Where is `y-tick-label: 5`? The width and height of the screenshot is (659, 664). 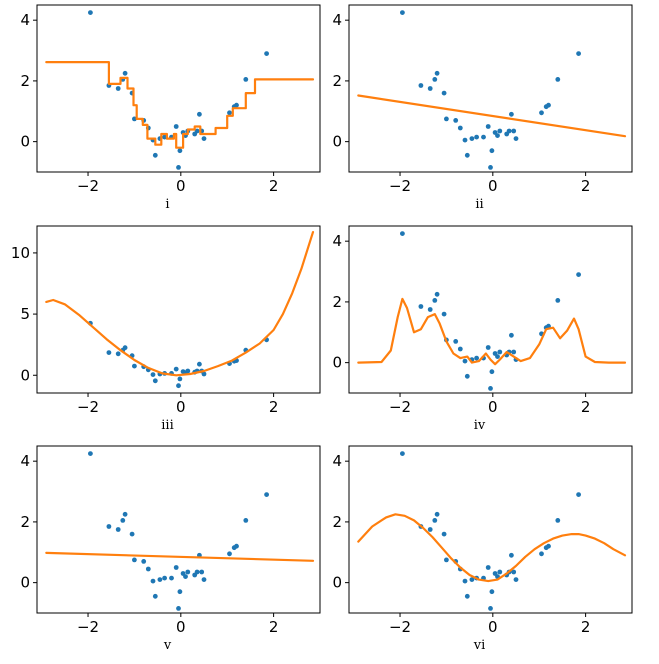
y-tick-label: 5 is located at coordinates (25, 314).